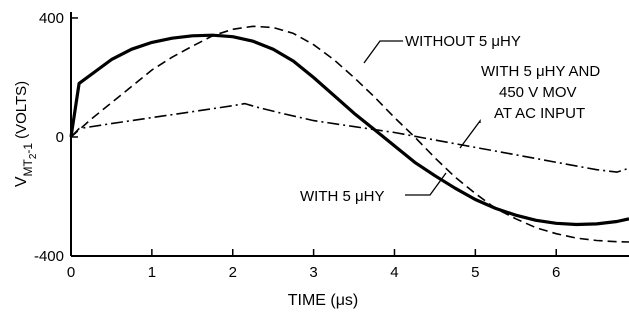  Describe the element at coordinates (426, 184) in the screenshot. I see `annotation-leader-with` at that location.